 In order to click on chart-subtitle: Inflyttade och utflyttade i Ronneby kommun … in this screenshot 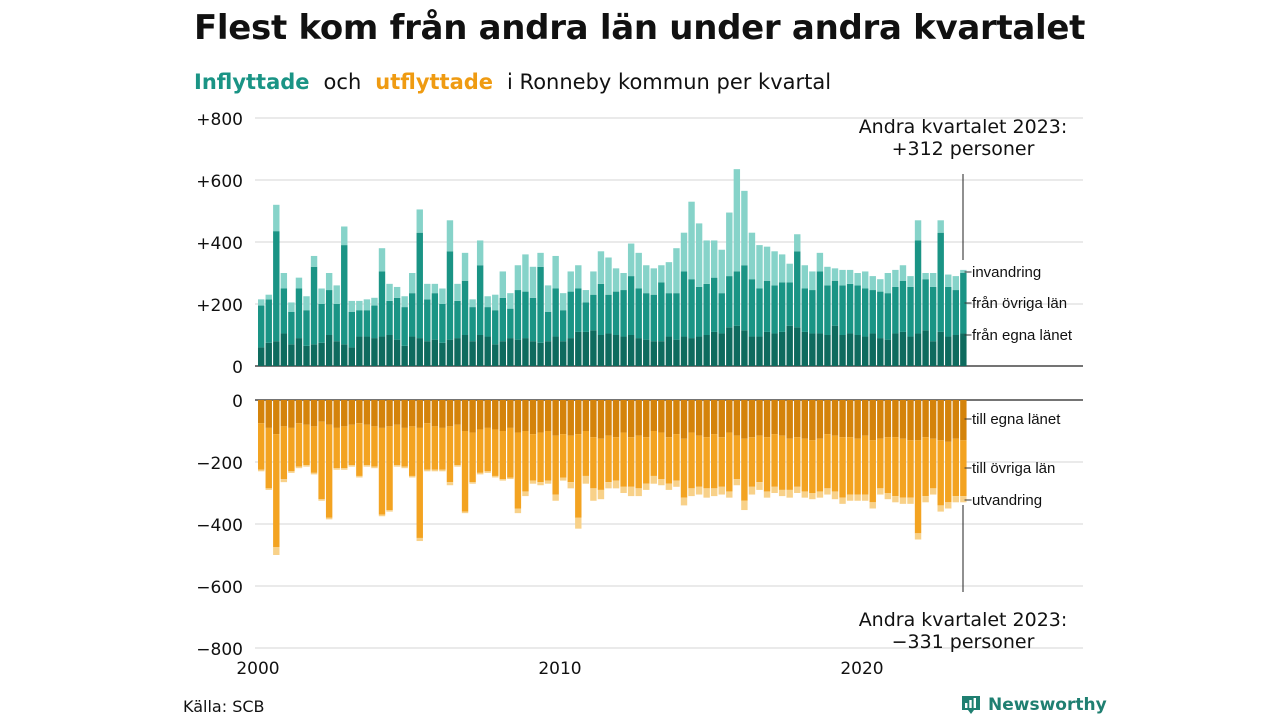, I will do `click(512, 82)`.